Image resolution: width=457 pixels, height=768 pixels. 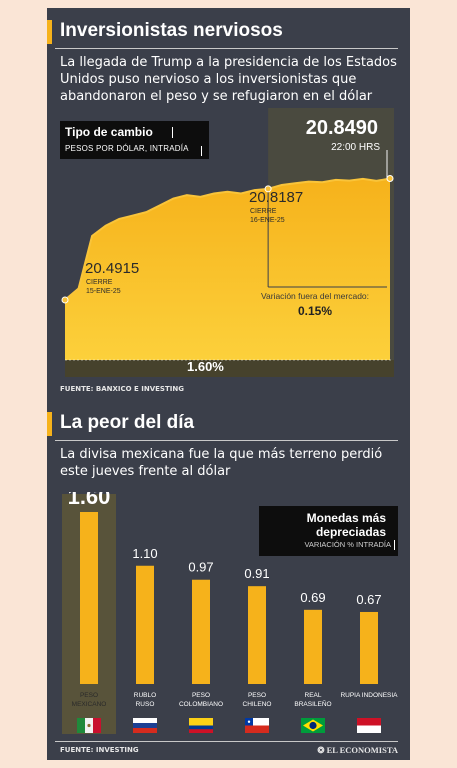 I want to click on bar-value-label: 0.97, so click(x=200, y=567).